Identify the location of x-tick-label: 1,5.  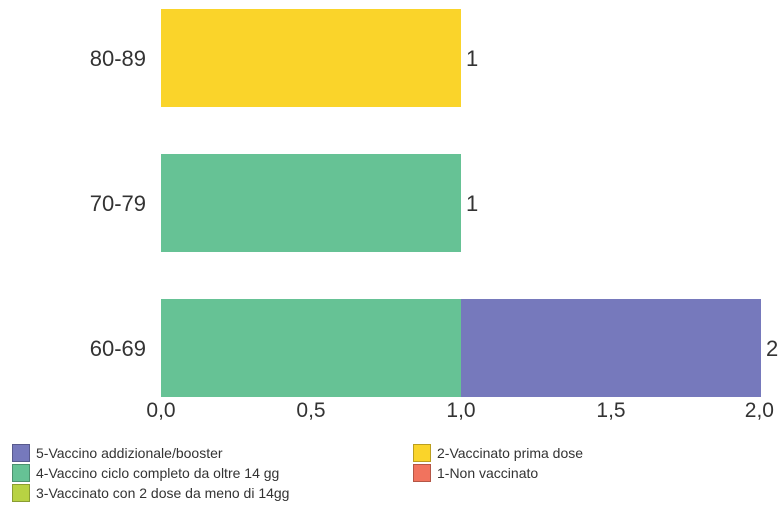
(610, 410).